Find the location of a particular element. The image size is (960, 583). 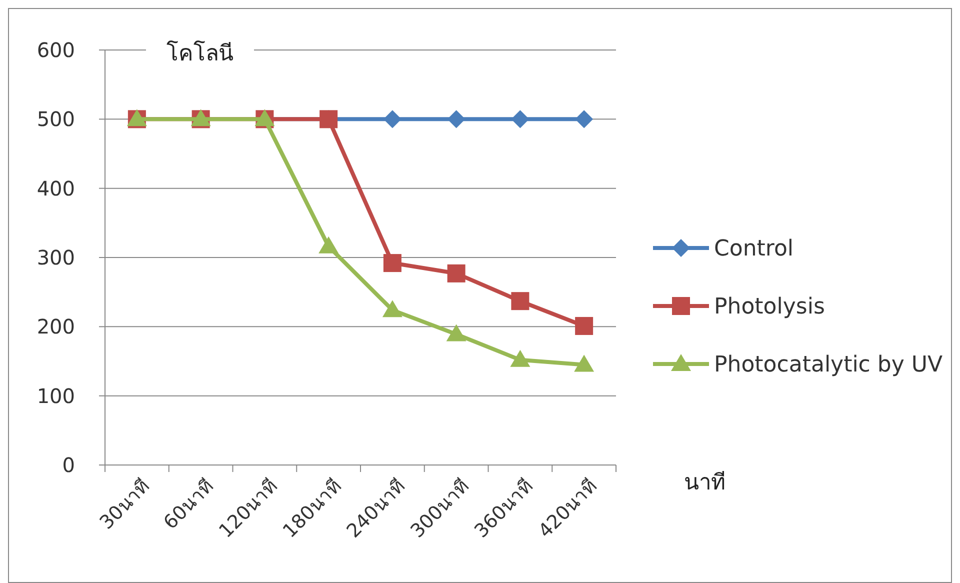

y-tick-label: 200 is located at coordinates (55, 326).